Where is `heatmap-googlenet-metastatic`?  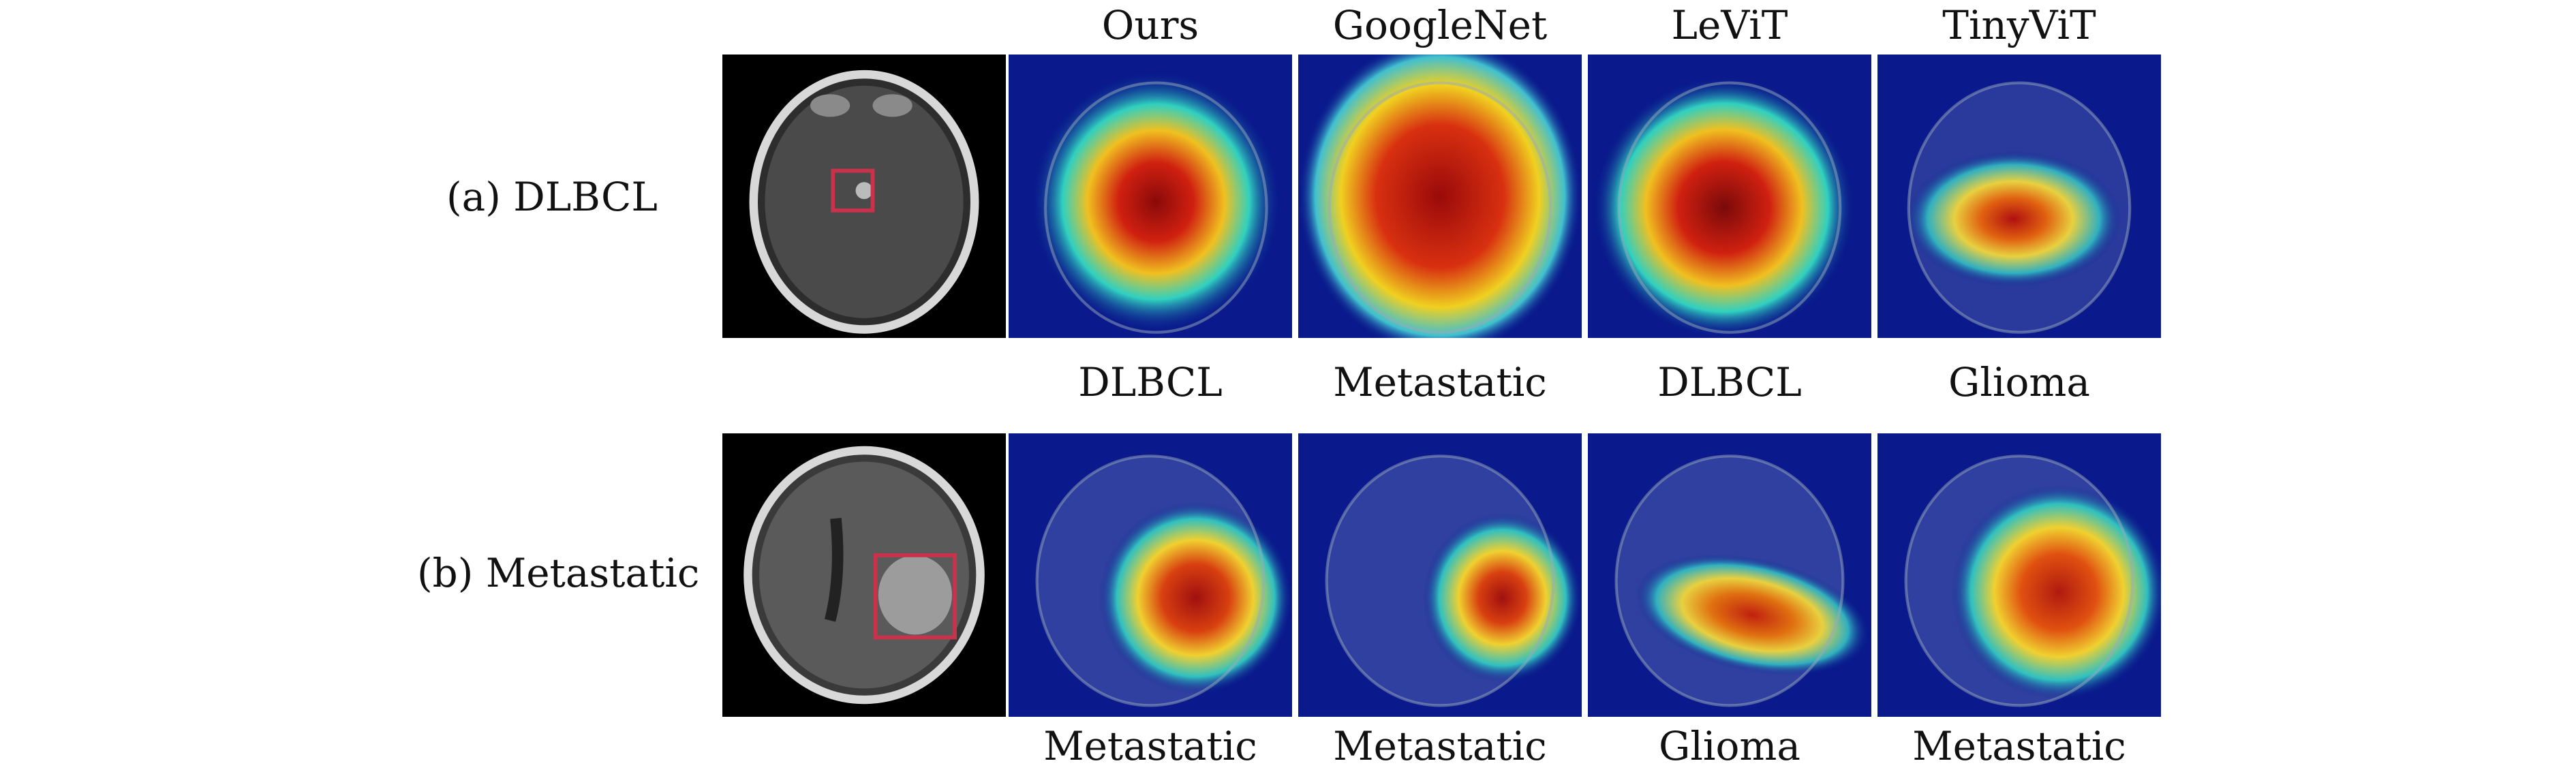
heatmap-googlenet-metastatic is located at coordinates (1440, 575).